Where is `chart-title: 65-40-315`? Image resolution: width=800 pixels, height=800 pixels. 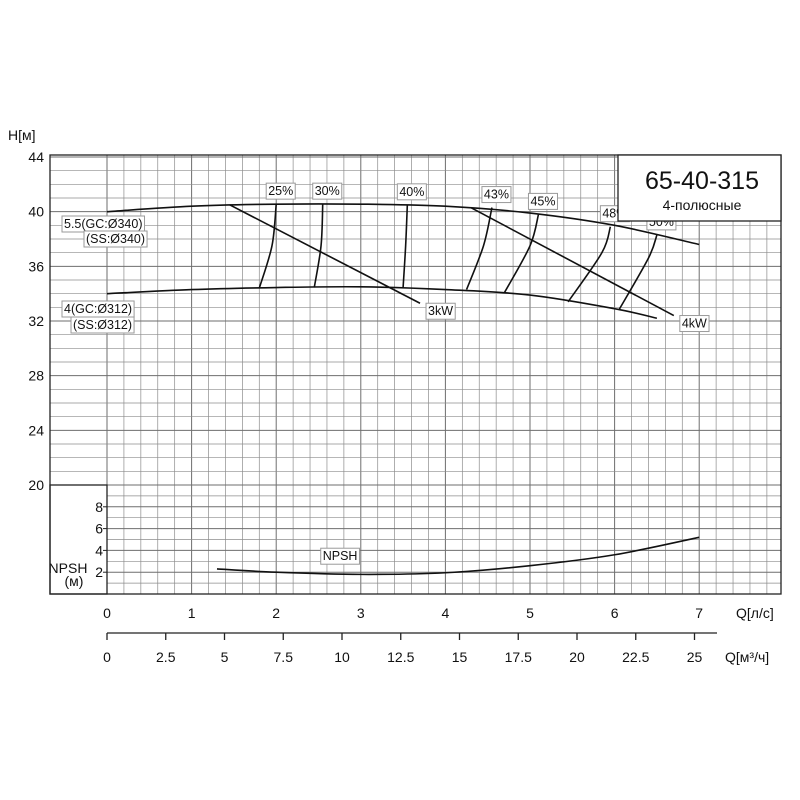 chart-title: 65-40-315 is located at coordinates (702, 181).